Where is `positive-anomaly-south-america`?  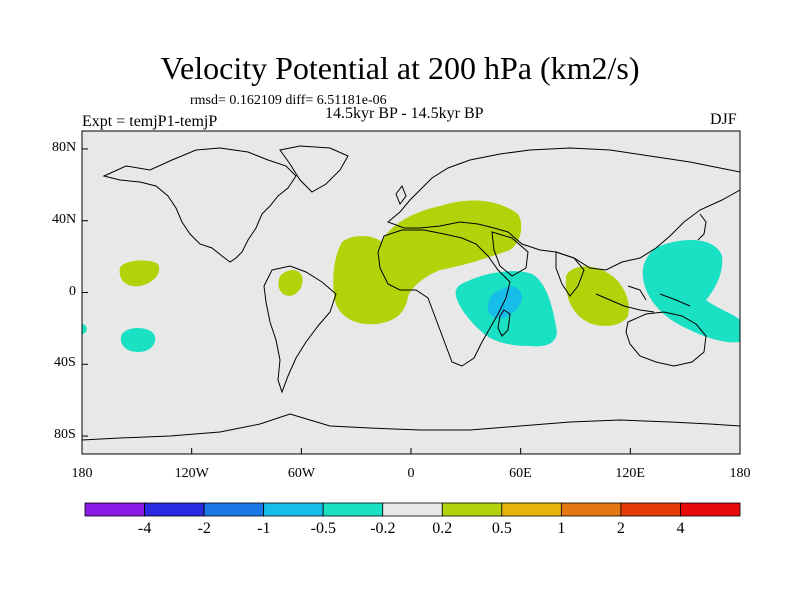
positive-anomaly-south-america is located at coordinates (290, 283).